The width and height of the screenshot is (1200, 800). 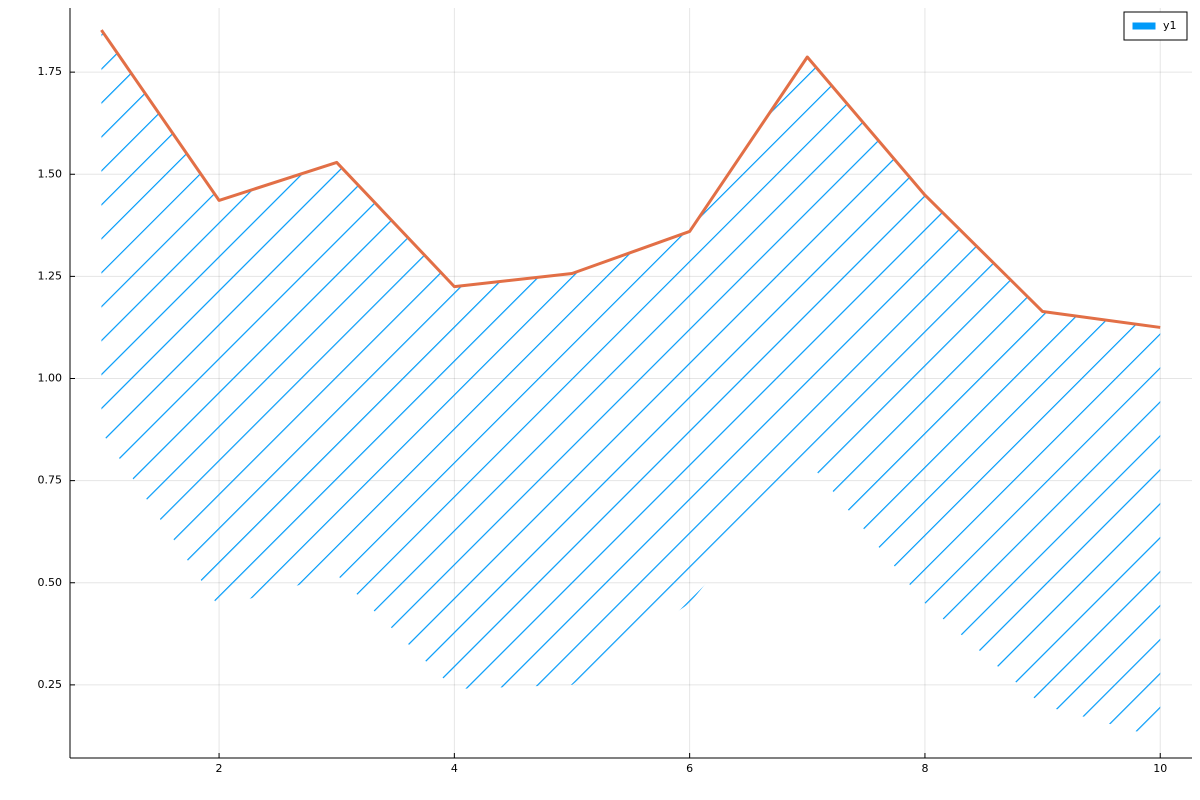 I want to click on y-tick-label: 0.25, so click(x=50, y=684).